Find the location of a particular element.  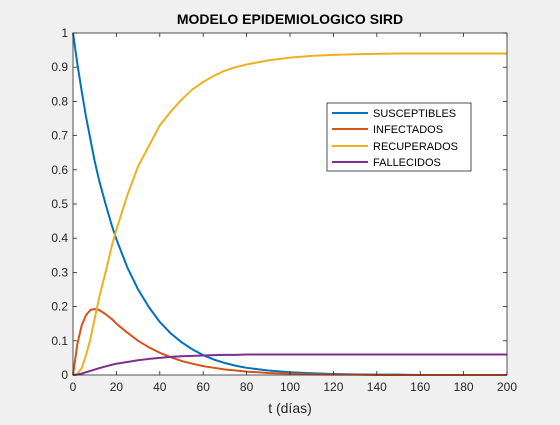

y-tick-label: 0.1 is located at coordinates (59, 341).